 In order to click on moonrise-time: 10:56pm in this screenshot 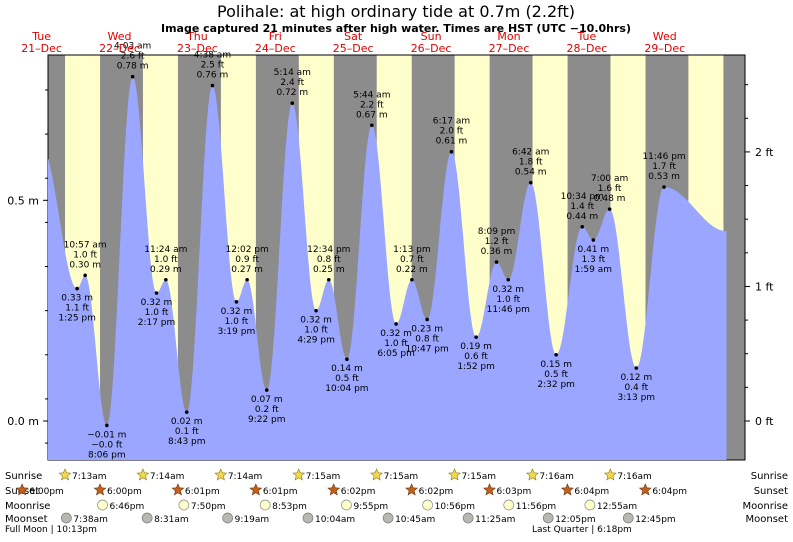, I will do `click(455, 507)`.